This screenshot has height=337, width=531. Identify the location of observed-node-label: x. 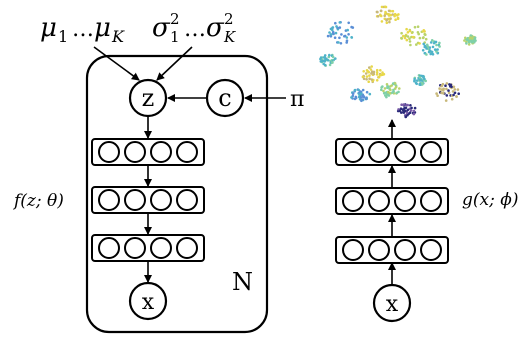
(148, 302).